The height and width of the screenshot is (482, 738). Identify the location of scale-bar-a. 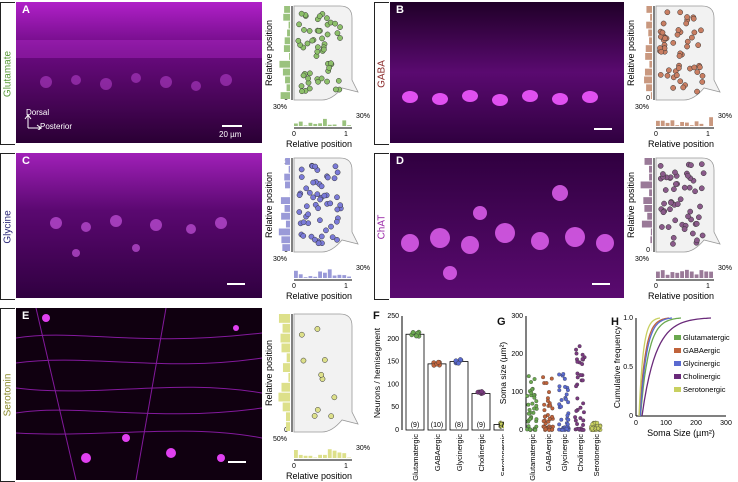
(232, 126).